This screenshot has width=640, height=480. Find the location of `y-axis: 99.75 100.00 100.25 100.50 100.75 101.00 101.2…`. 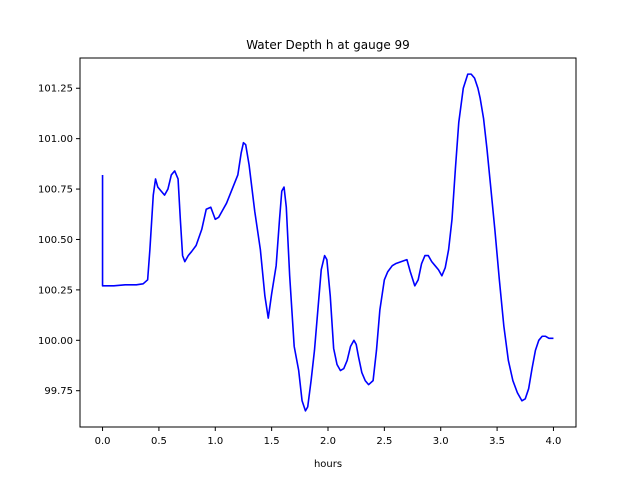

y-axis: 99.75 100.00 100.25 100.50 100.75 101.00 101.2… is located at coordinates (59, 240).